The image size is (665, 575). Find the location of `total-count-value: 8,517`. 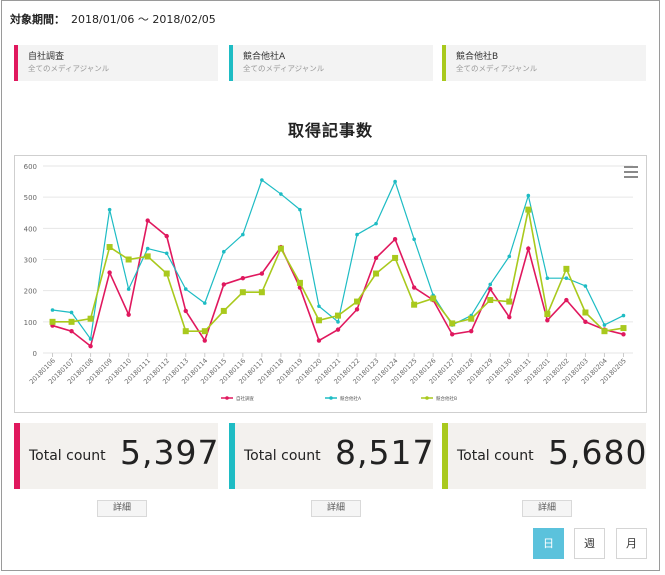

total-count-value: 8,517 is located at coordinates (385, 452).